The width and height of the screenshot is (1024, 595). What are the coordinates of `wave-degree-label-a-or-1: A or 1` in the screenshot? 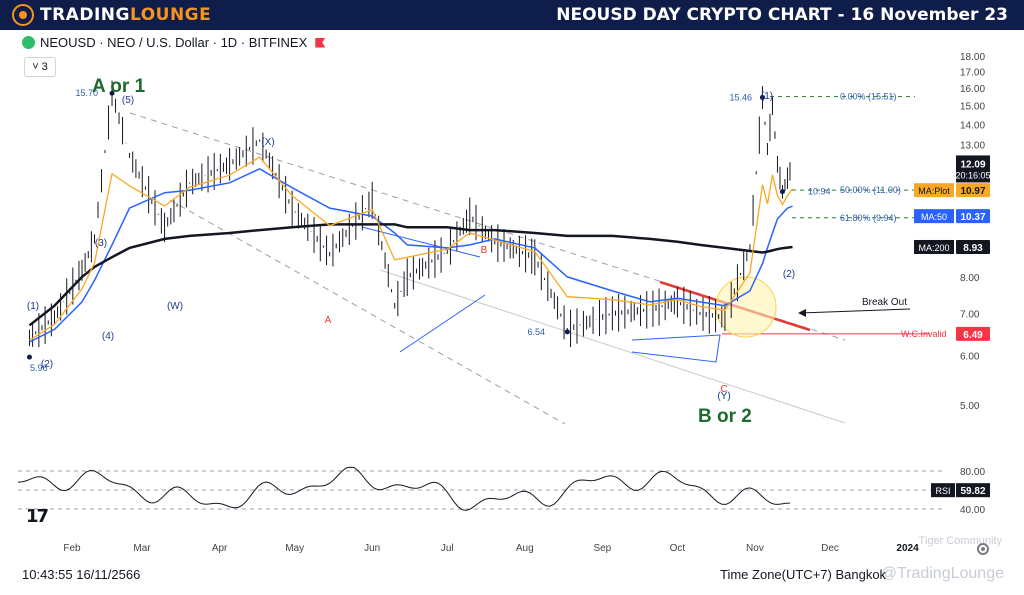 It's located at (119, 86).